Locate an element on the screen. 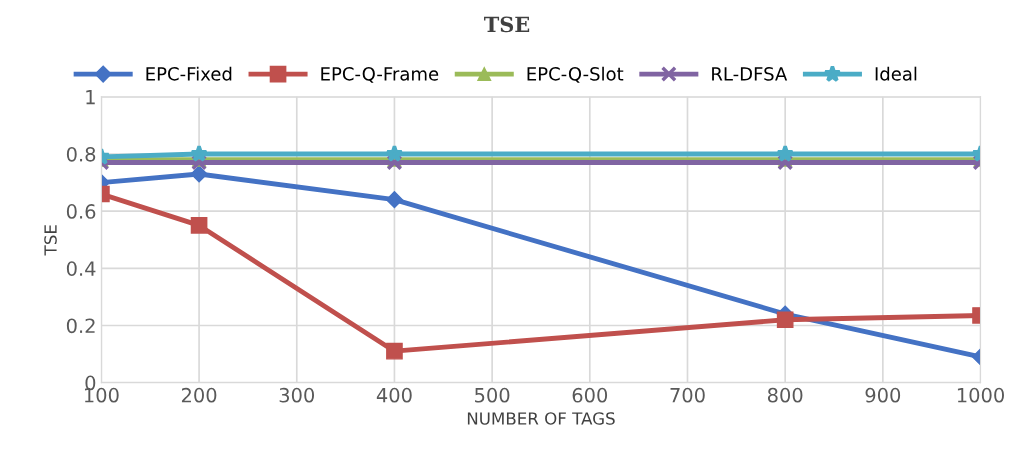 This screenshot has width=1014, height=461. y-tick-label: 1 is located at coordinates (90, 97).